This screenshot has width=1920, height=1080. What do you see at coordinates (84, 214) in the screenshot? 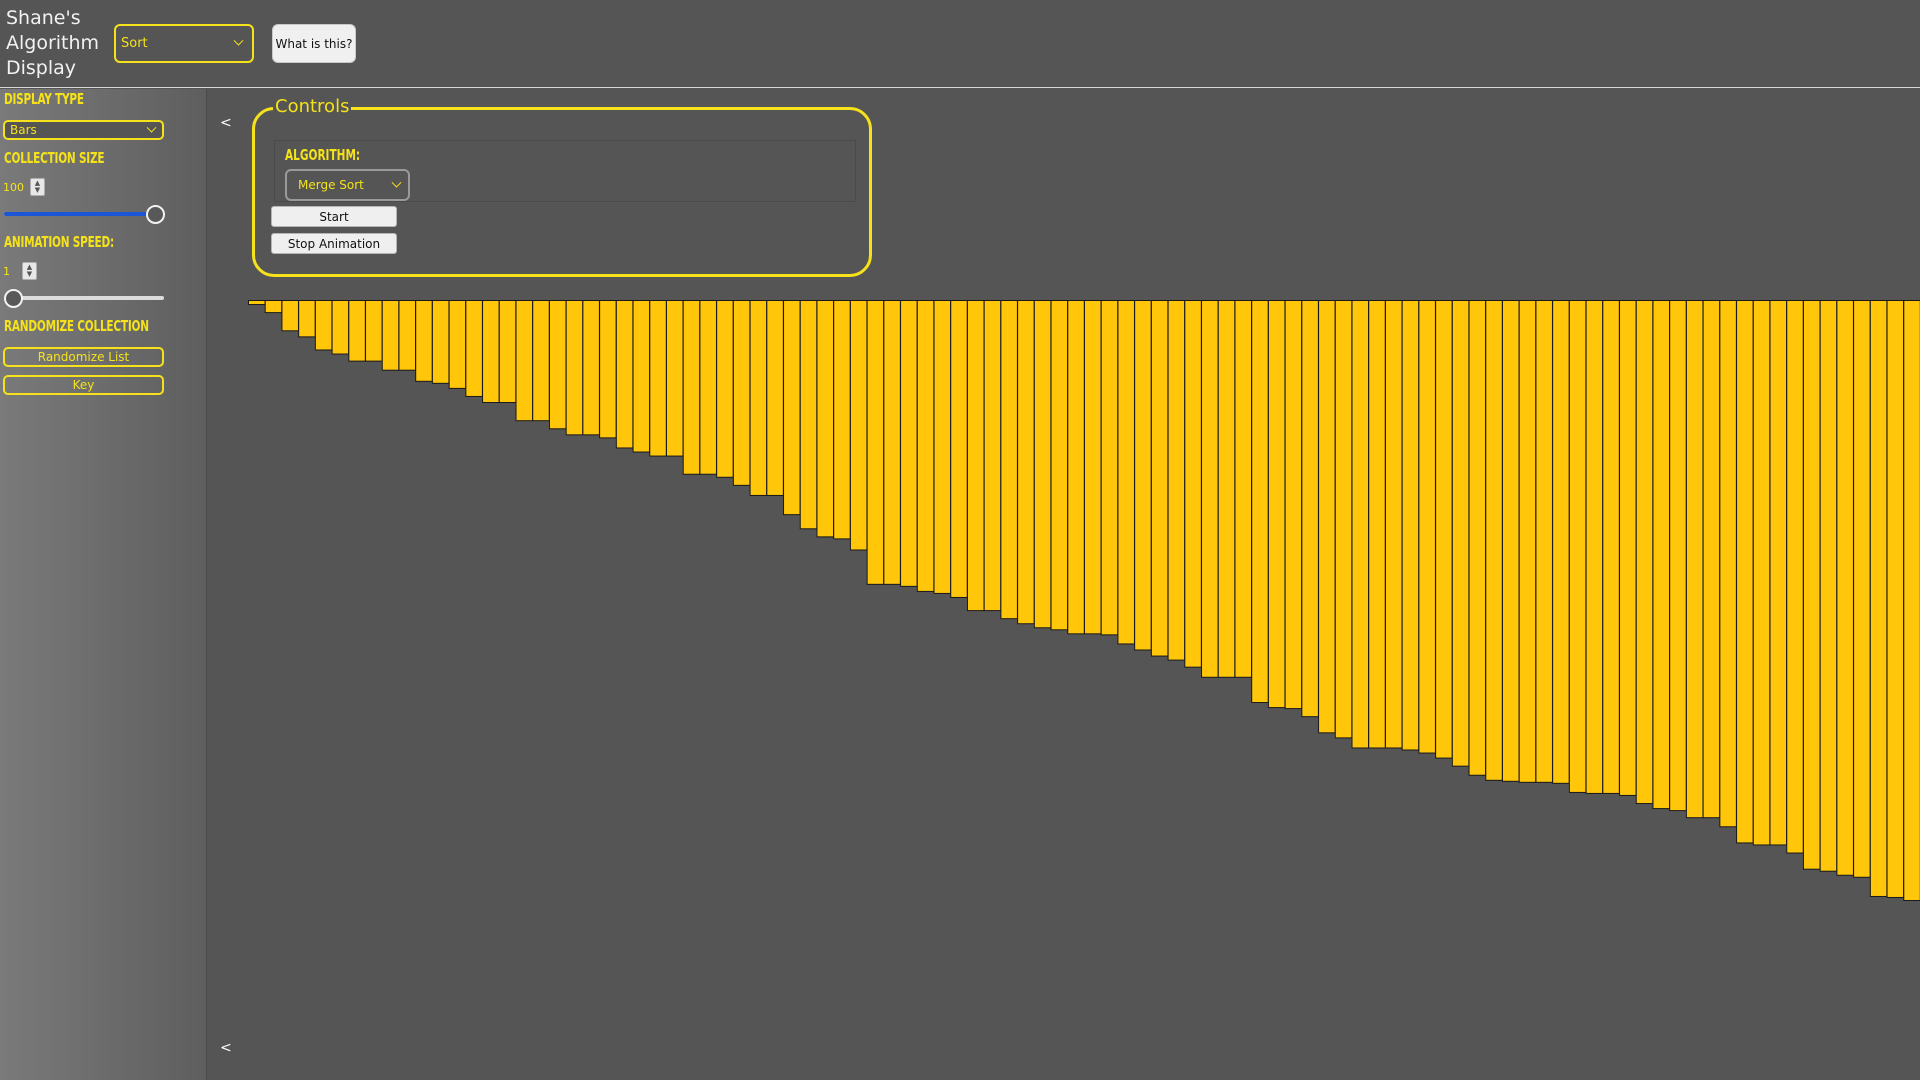
I see `collection-size-slider` at bounding box center [84, 214].